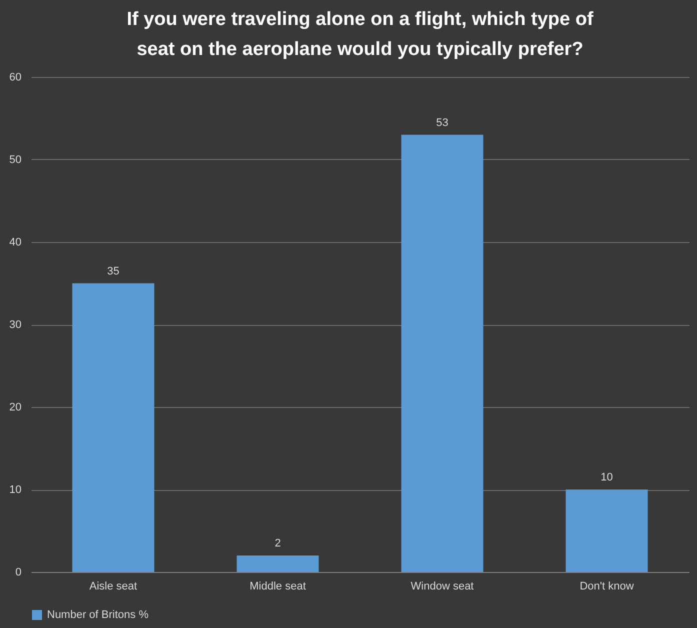  I want to click on y-tick-label: 60, so click(15, 78).